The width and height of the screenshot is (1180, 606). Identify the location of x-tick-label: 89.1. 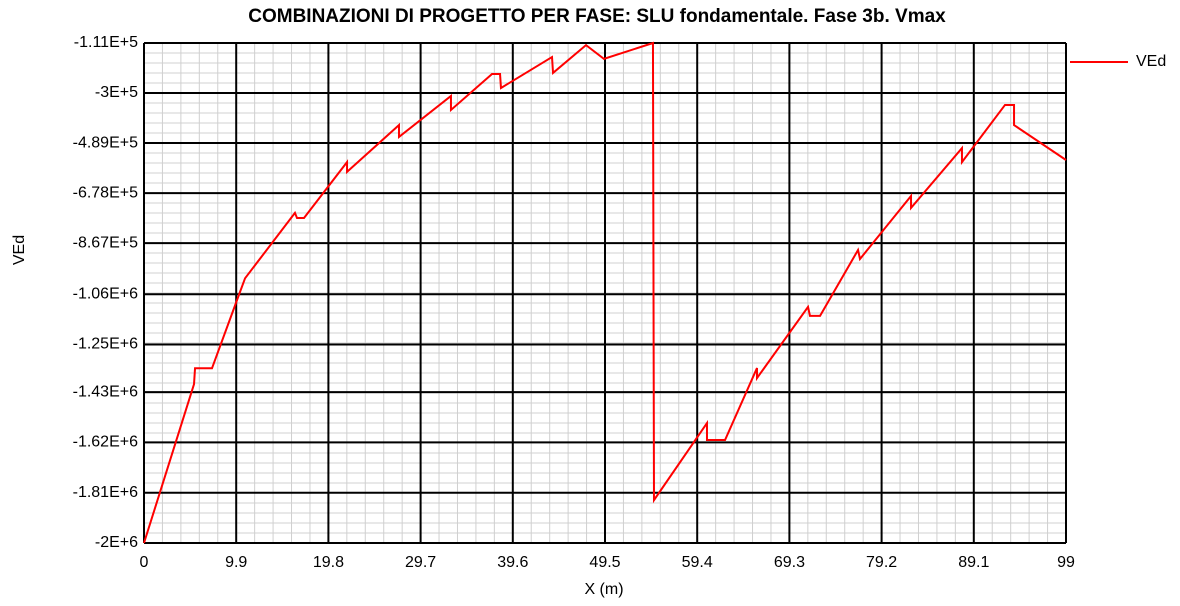
(973, 562).